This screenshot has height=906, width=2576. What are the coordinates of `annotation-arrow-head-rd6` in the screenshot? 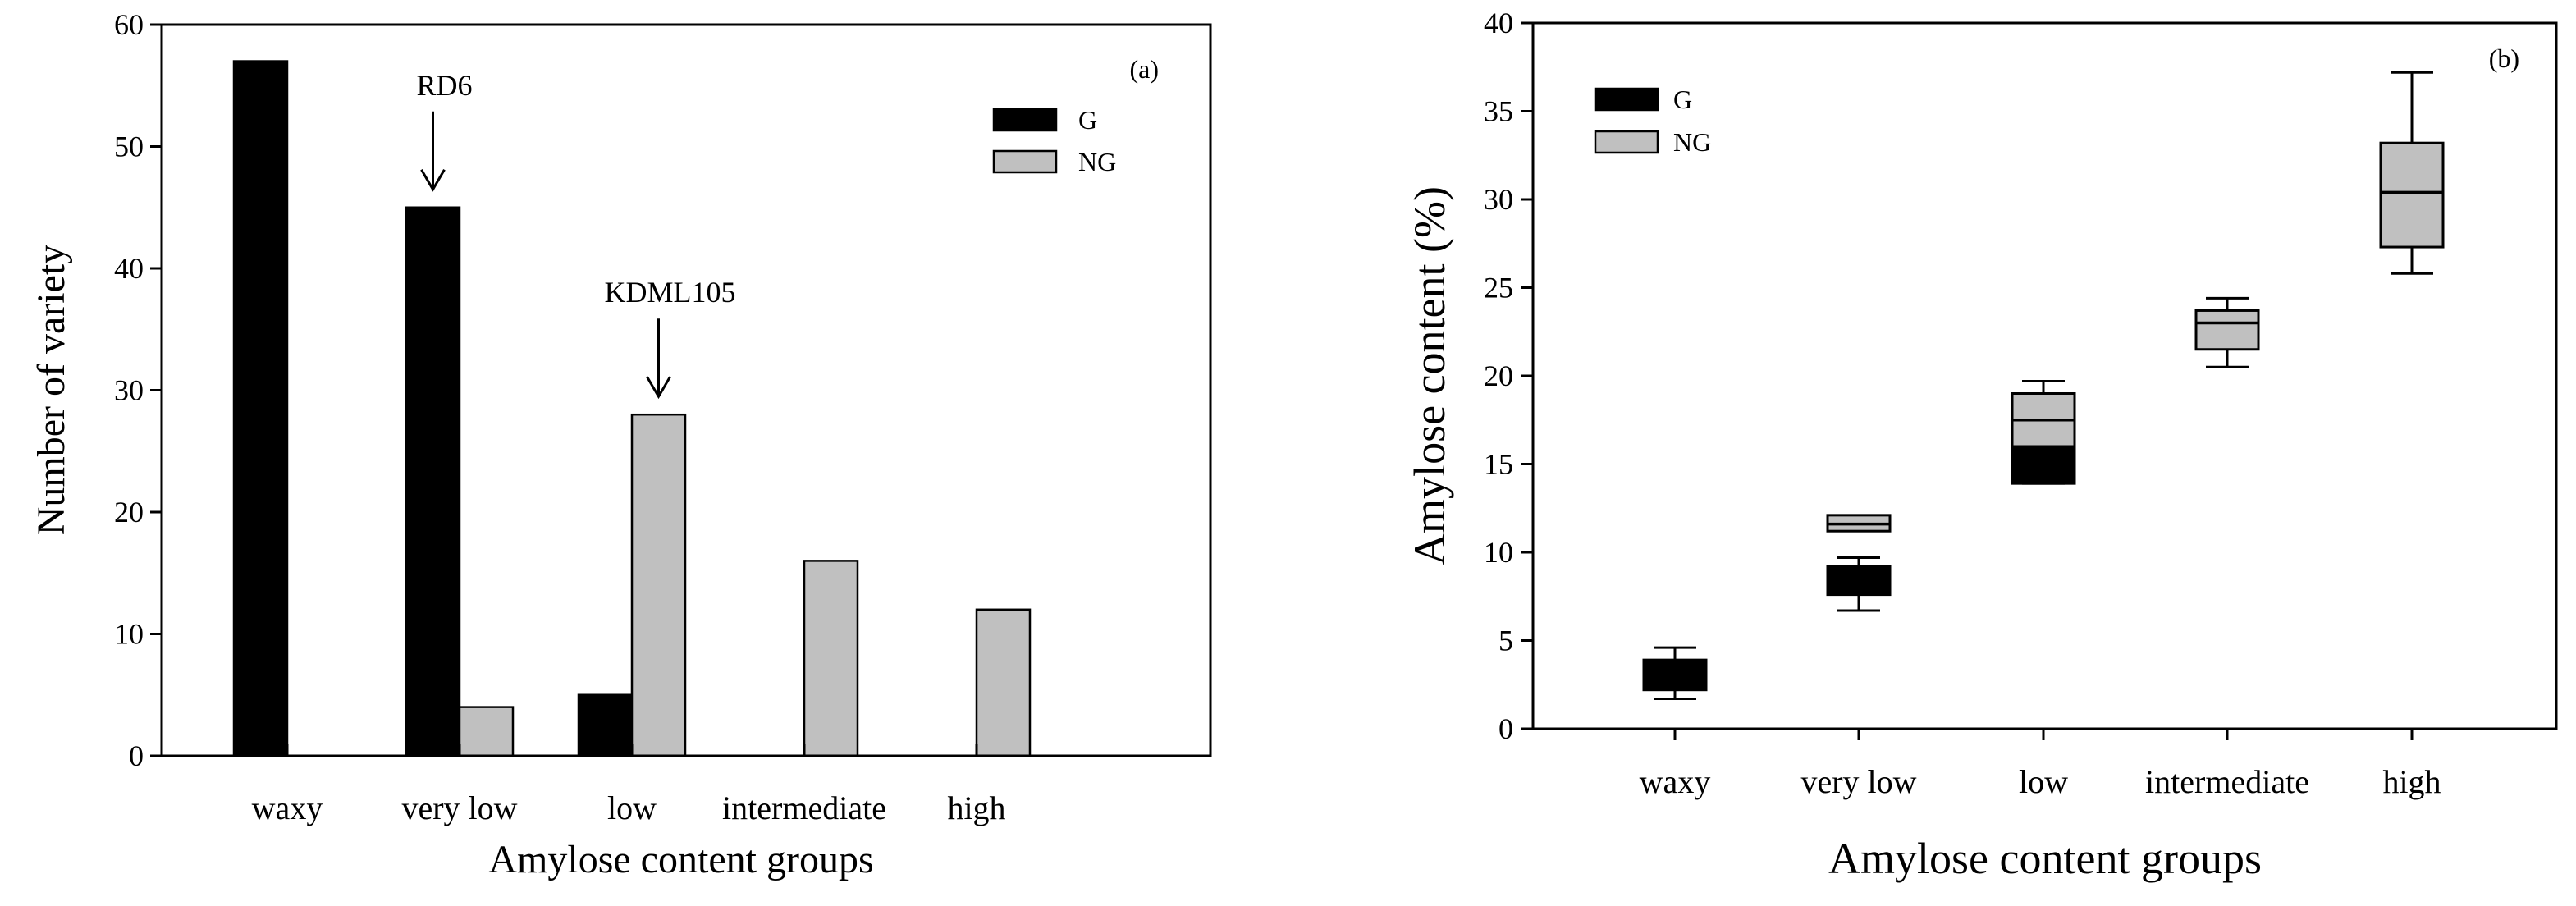 It's located at (433, 180).